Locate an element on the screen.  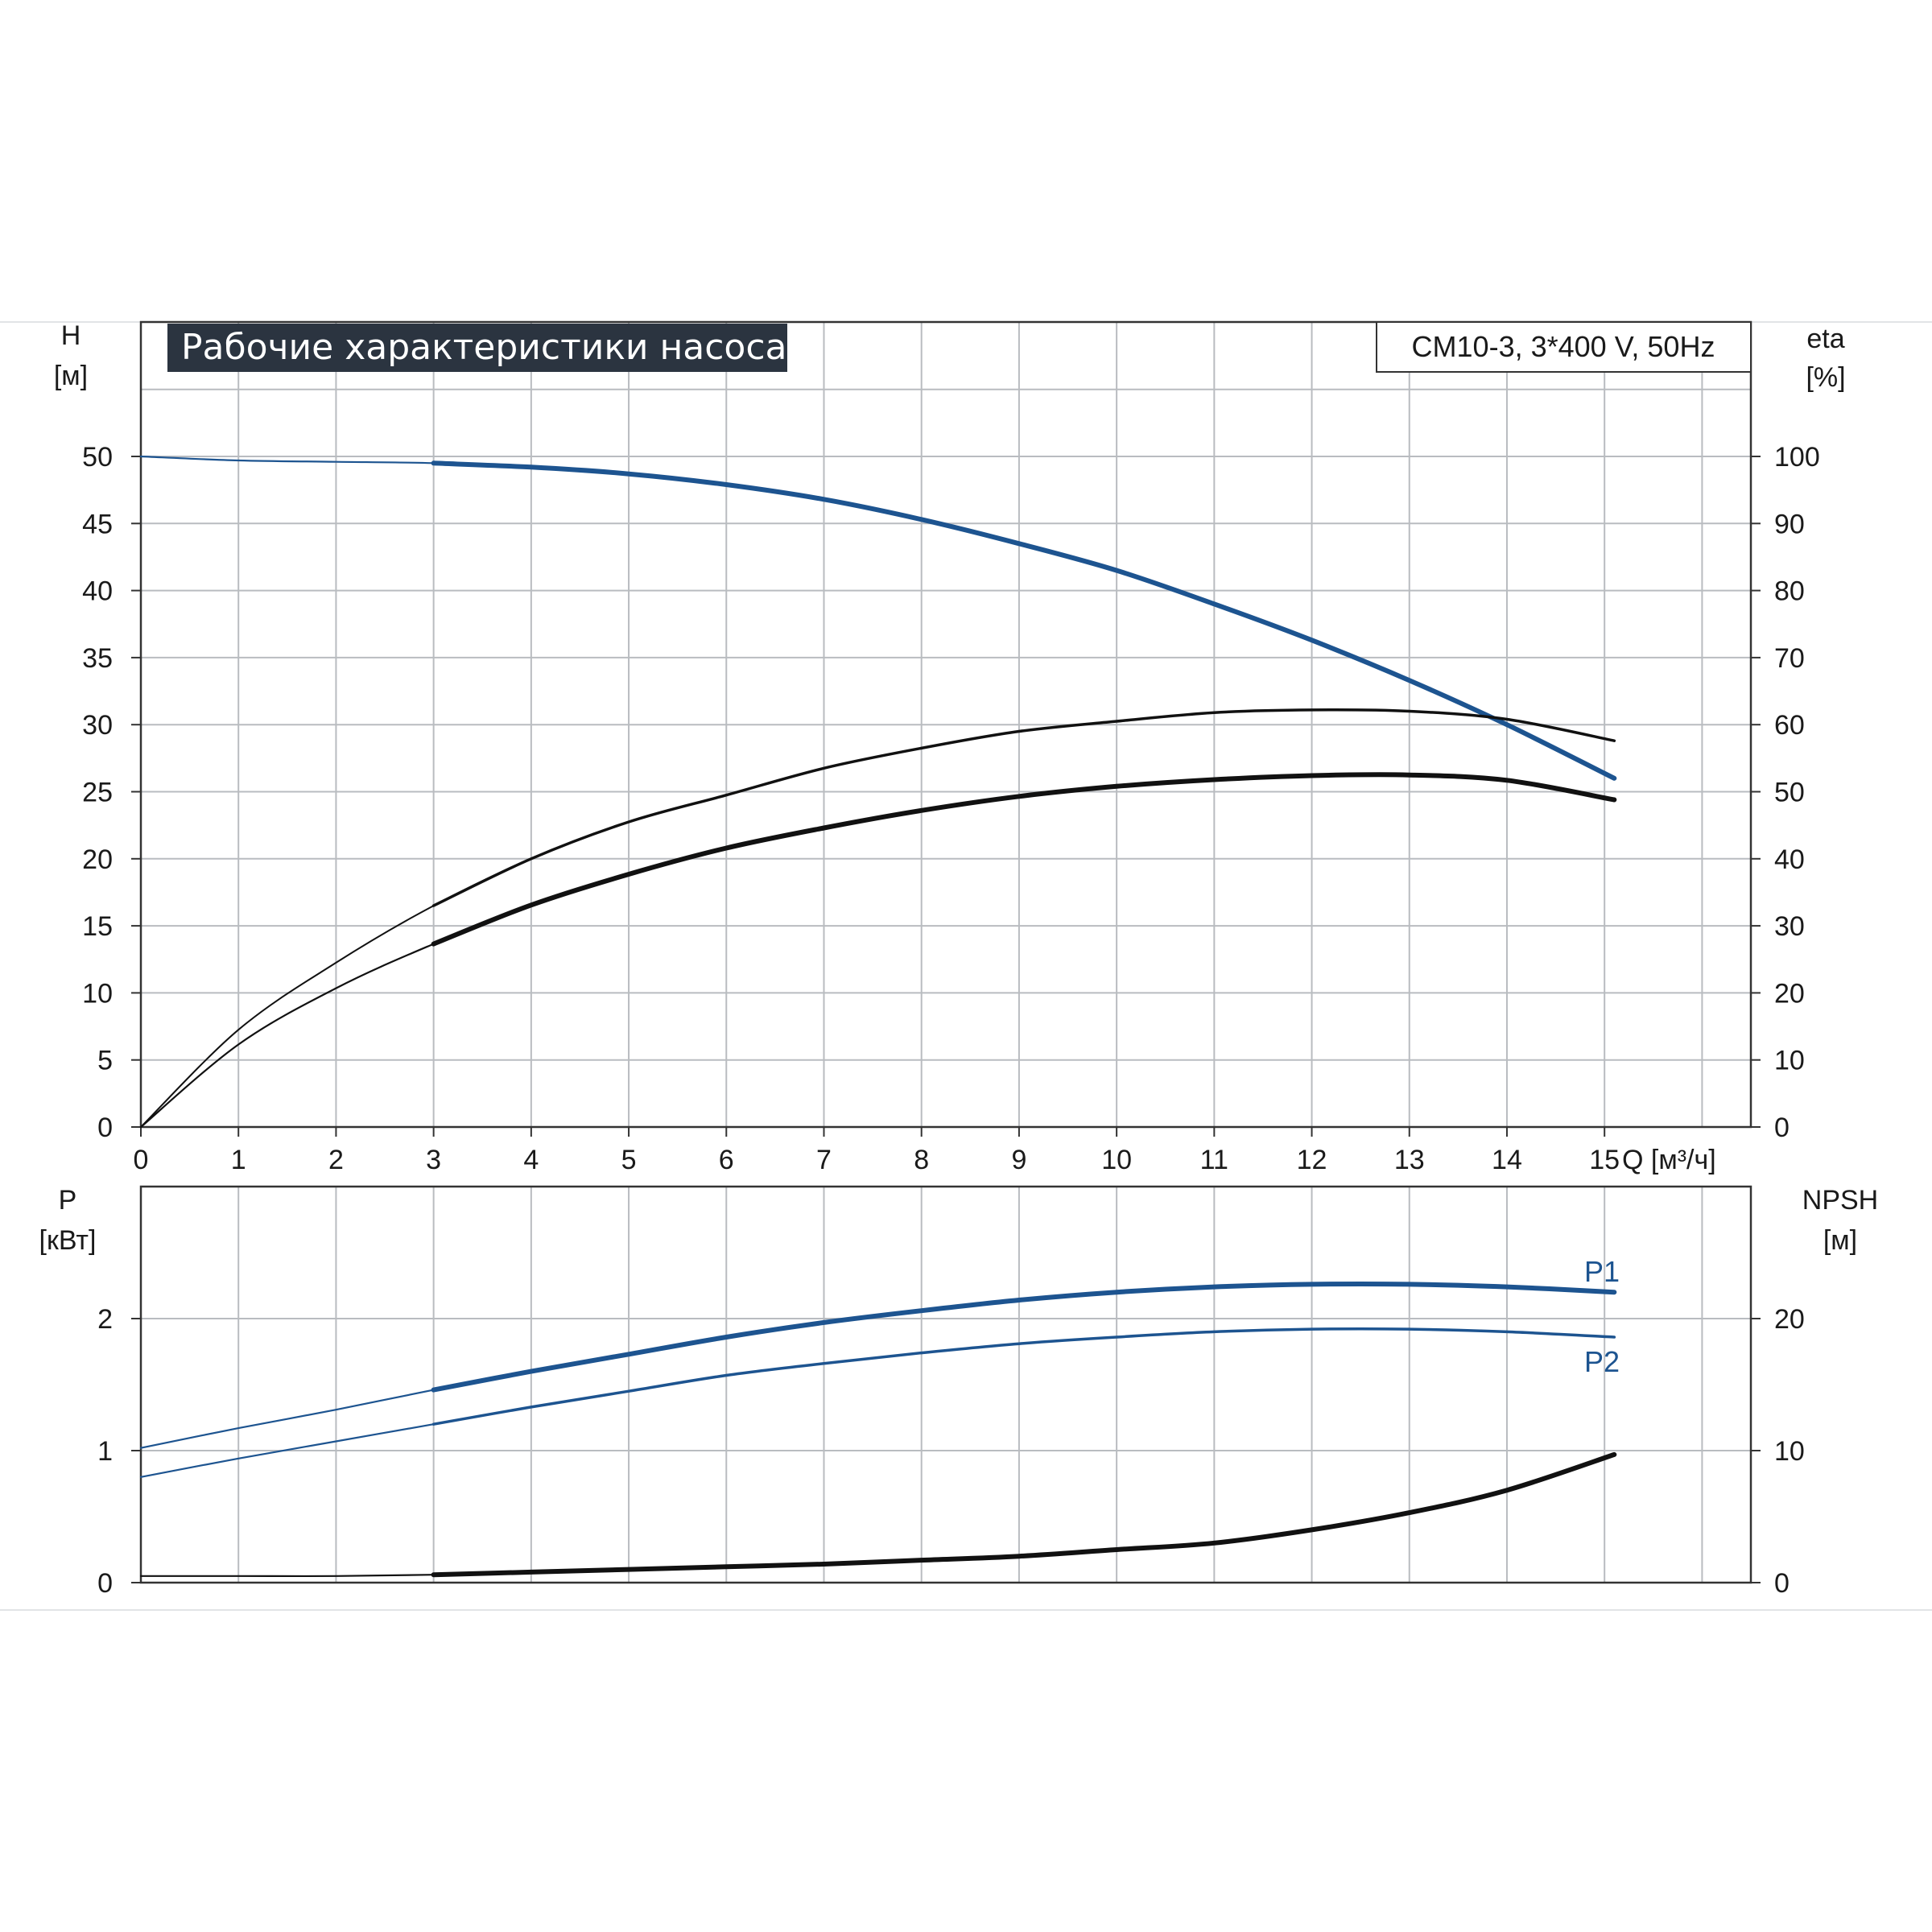
p-axis-unit: [кВт] is located at coordinates (68, 1240).